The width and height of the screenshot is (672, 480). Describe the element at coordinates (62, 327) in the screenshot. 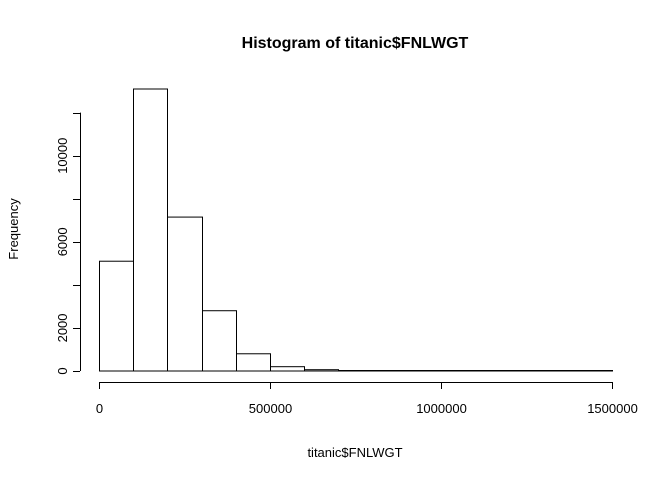

I see `y-tick-label: 2000` at that location.